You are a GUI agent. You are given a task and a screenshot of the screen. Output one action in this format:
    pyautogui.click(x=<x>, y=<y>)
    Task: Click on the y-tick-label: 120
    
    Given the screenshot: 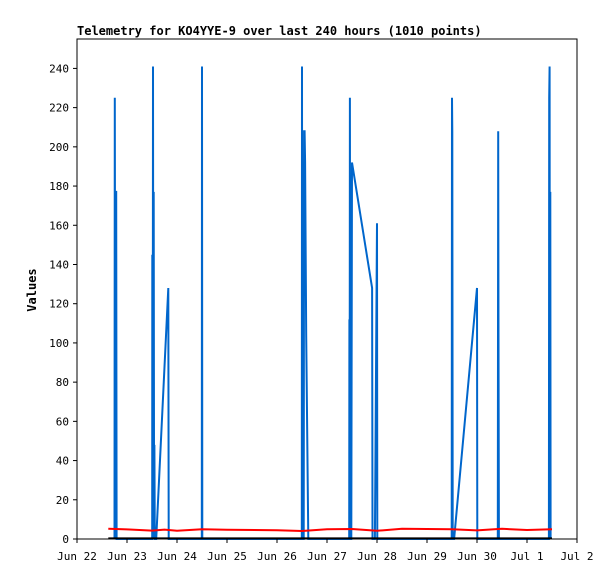 What is the action you would take?
    pyautogui.click(x=59, y=304)
    